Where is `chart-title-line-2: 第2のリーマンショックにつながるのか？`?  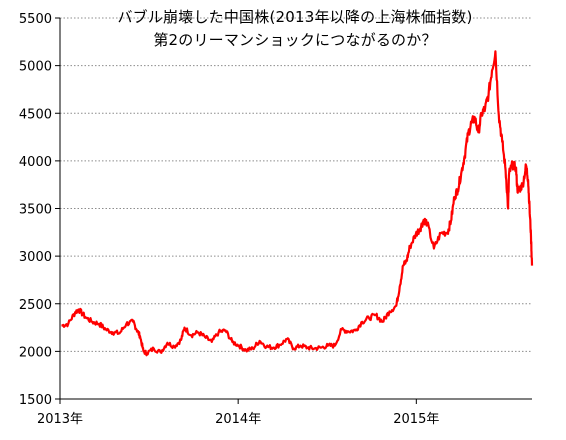 chart-title-line-2: 第2のリーマンショックにつながるのか？ is located at coordinates (295, 40).